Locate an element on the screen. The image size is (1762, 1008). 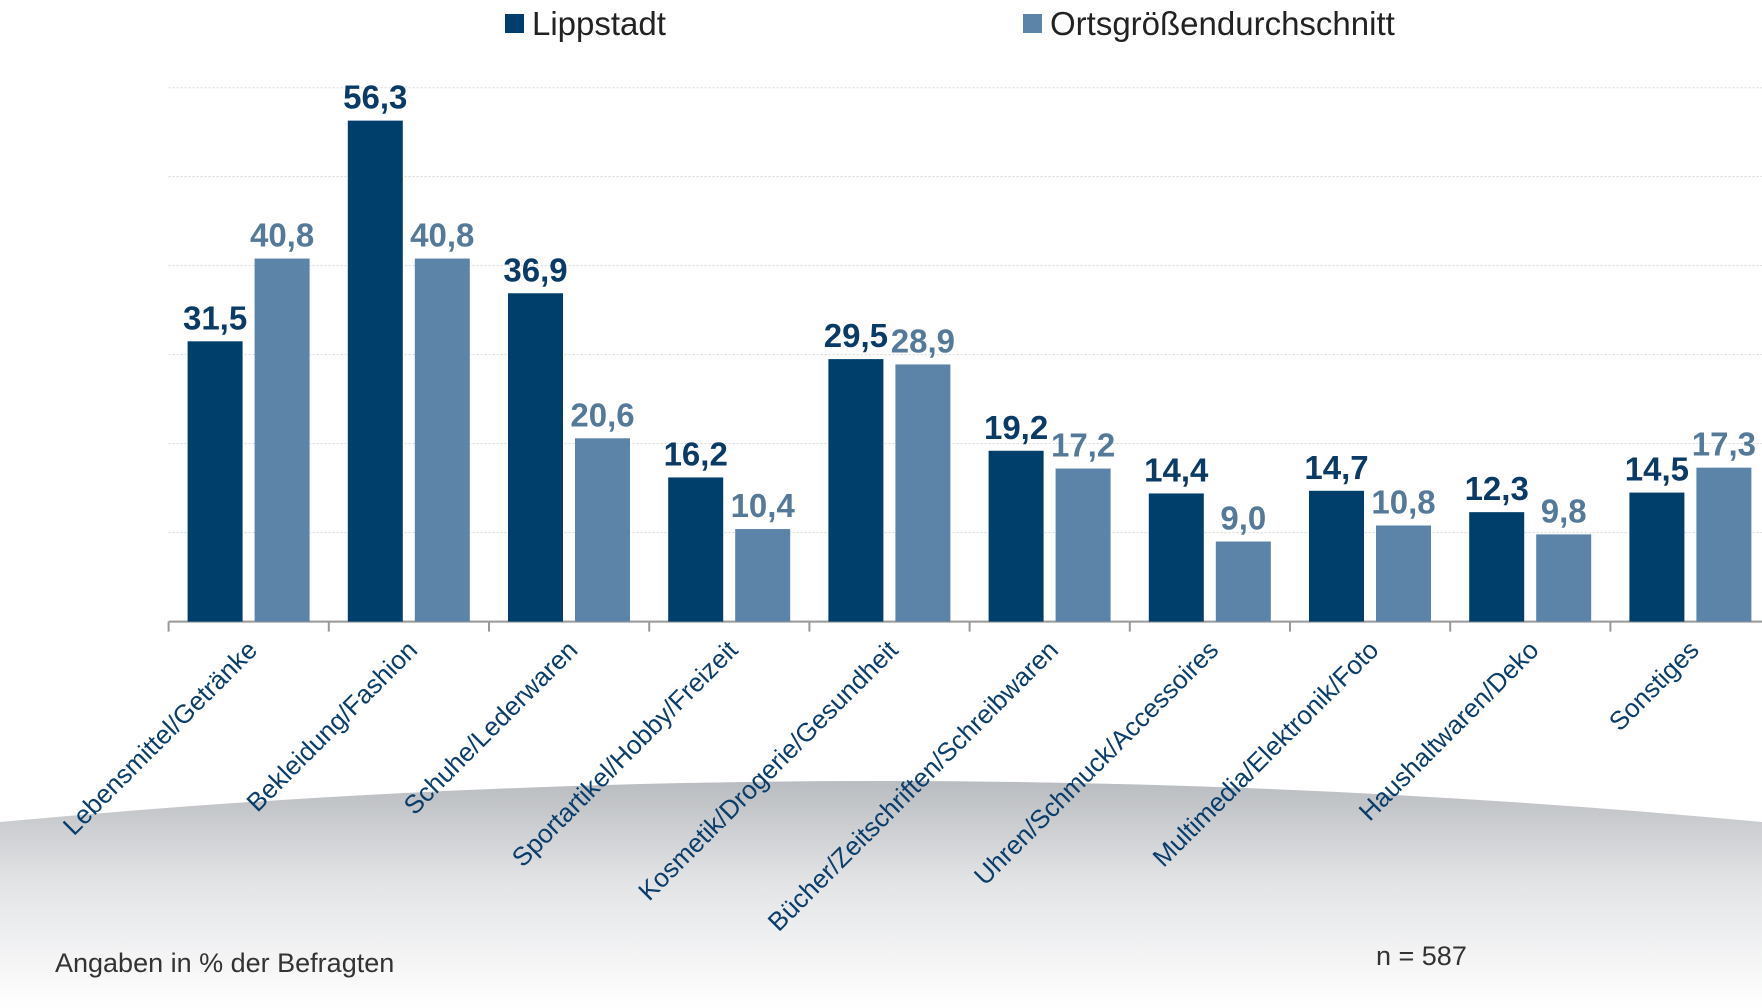
value-label: 14,4 is located at coordinates (1176, 469).